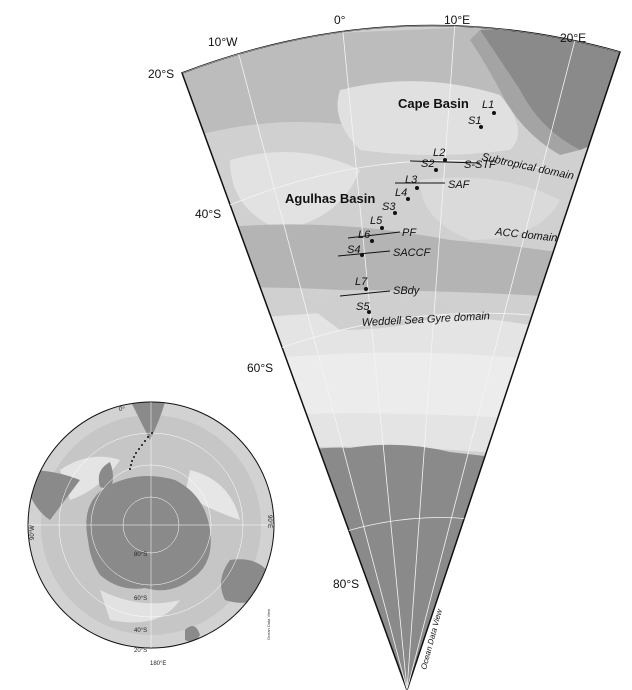 This screenshot has height=690, width=632. Describe the element at coordinates (474, 121) in the screenshot. I see `station-label-s1: S1` at that location.